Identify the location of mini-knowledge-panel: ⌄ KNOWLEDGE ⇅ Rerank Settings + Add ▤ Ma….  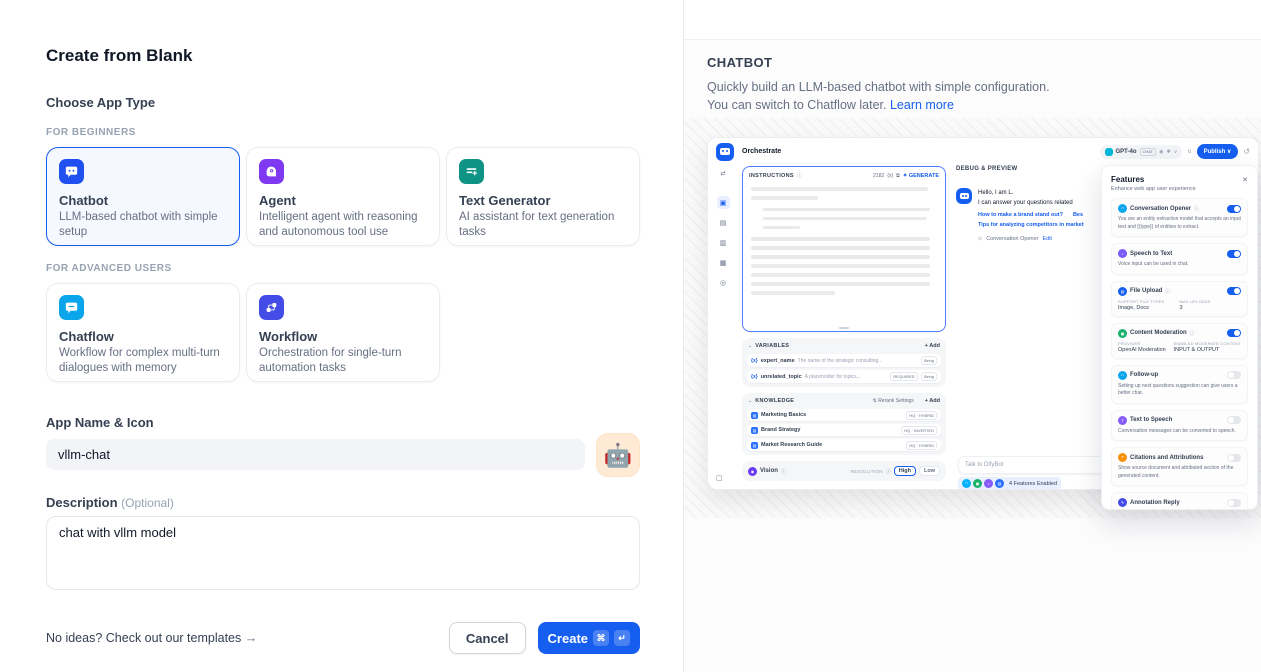
(844, 424).